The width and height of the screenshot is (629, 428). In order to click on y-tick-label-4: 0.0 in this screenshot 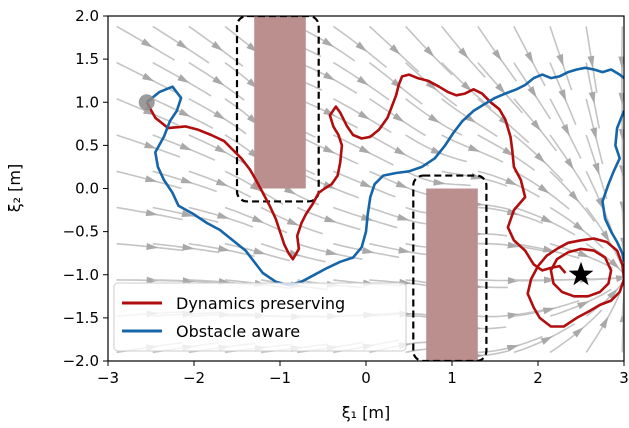, I will do `click(87, 189)`.